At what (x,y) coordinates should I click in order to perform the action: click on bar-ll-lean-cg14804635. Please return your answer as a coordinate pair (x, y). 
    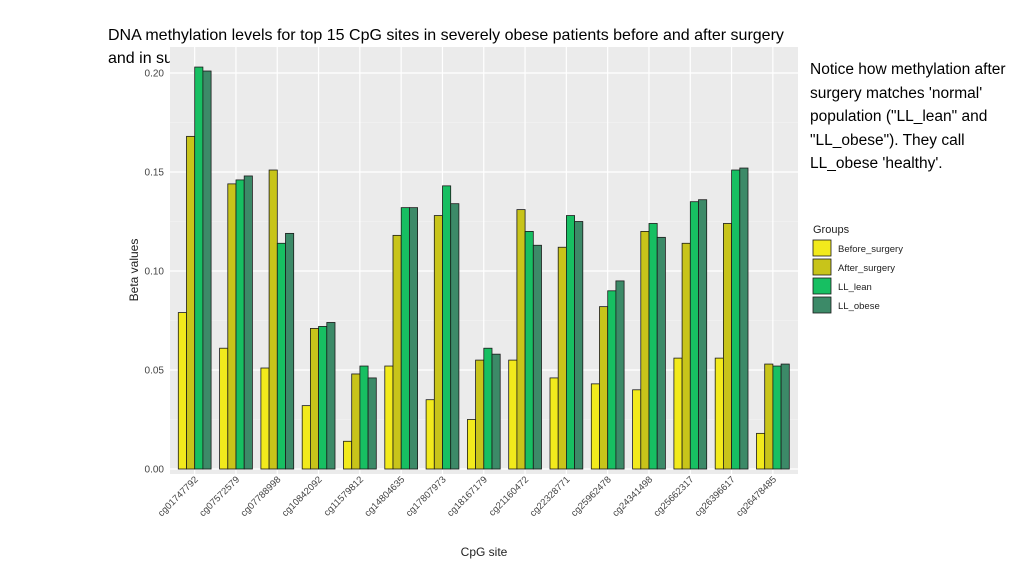
    Looking at the image, I should click on (405, 338).